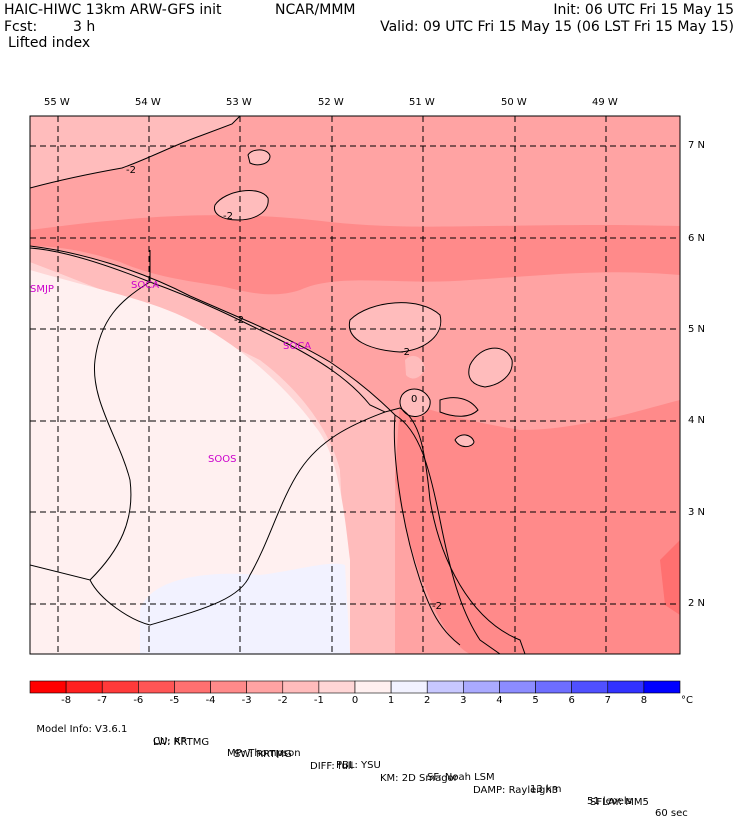  Describe the element at coordinates (422, 102) in the screenshot. I see `lon-label: 51 W` at that location.